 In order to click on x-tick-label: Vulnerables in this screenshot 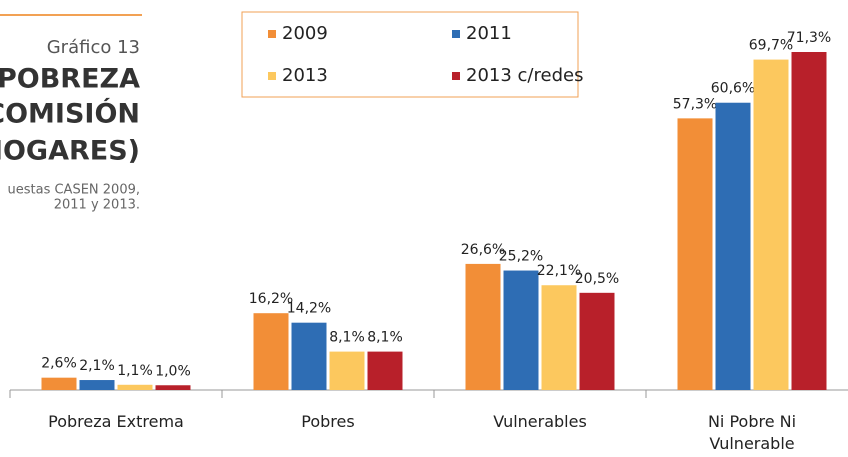, I will do `click(540, 421)`.